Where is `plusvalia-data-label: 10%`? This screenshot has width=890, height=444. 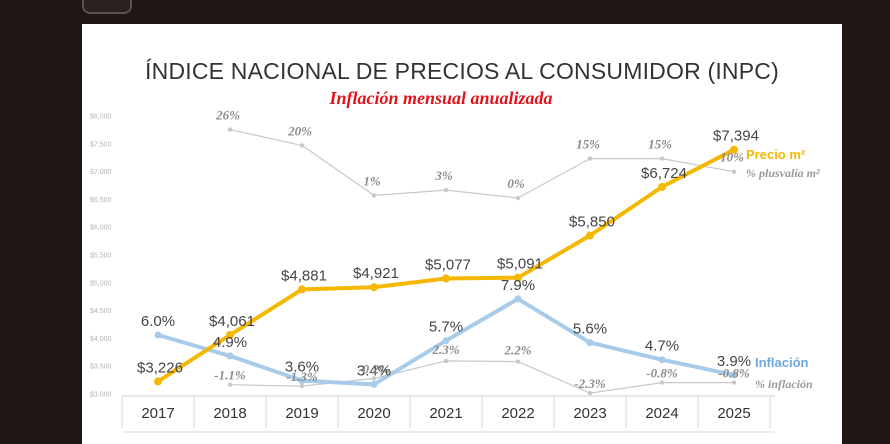 plusvalia-data-label: 10% is located at coordinates (732, 157).